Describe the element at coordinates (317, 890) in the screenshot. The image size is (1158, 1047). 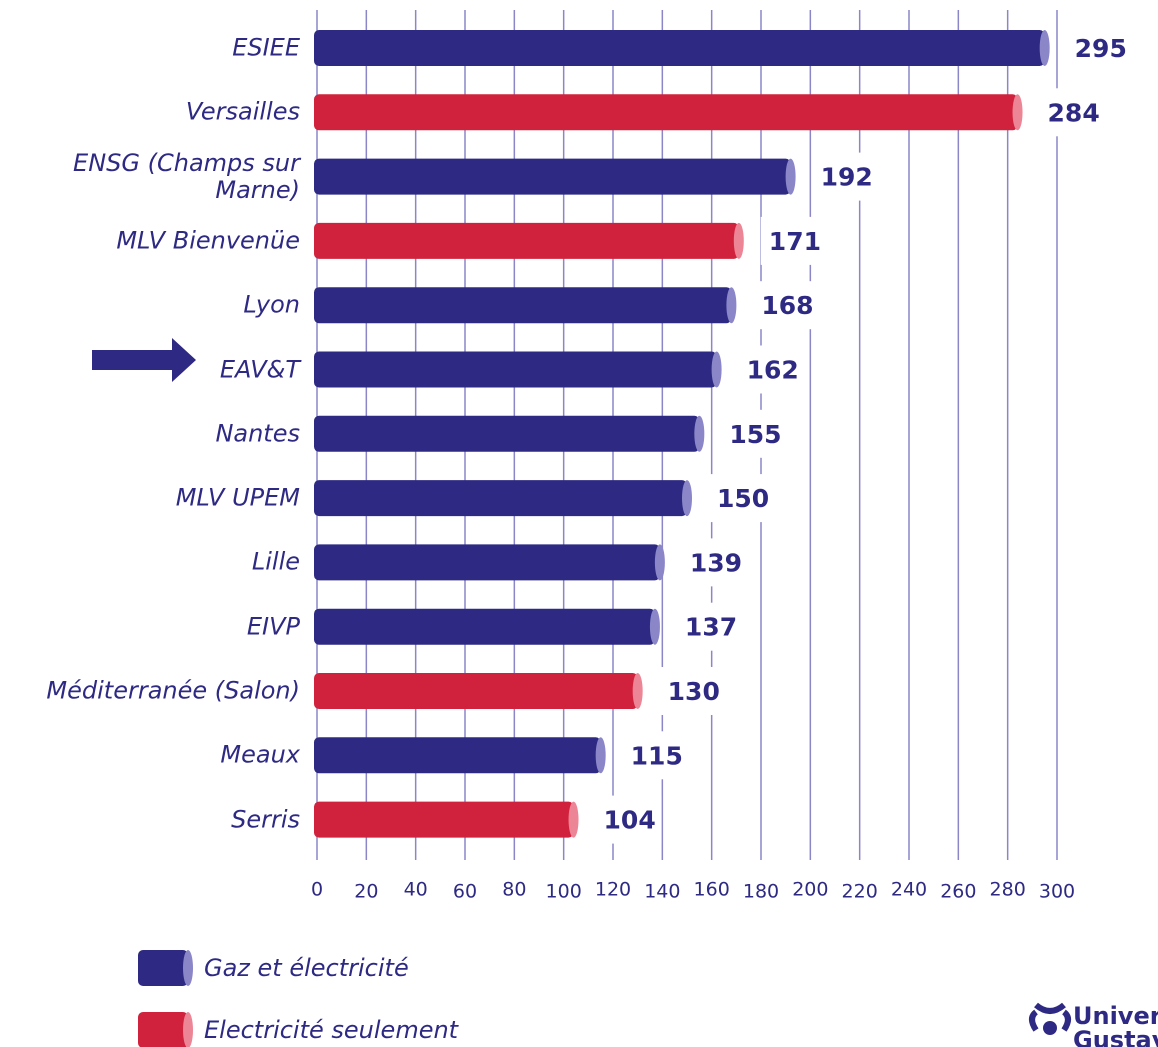
I see `x-tick-label: 0` at that location.